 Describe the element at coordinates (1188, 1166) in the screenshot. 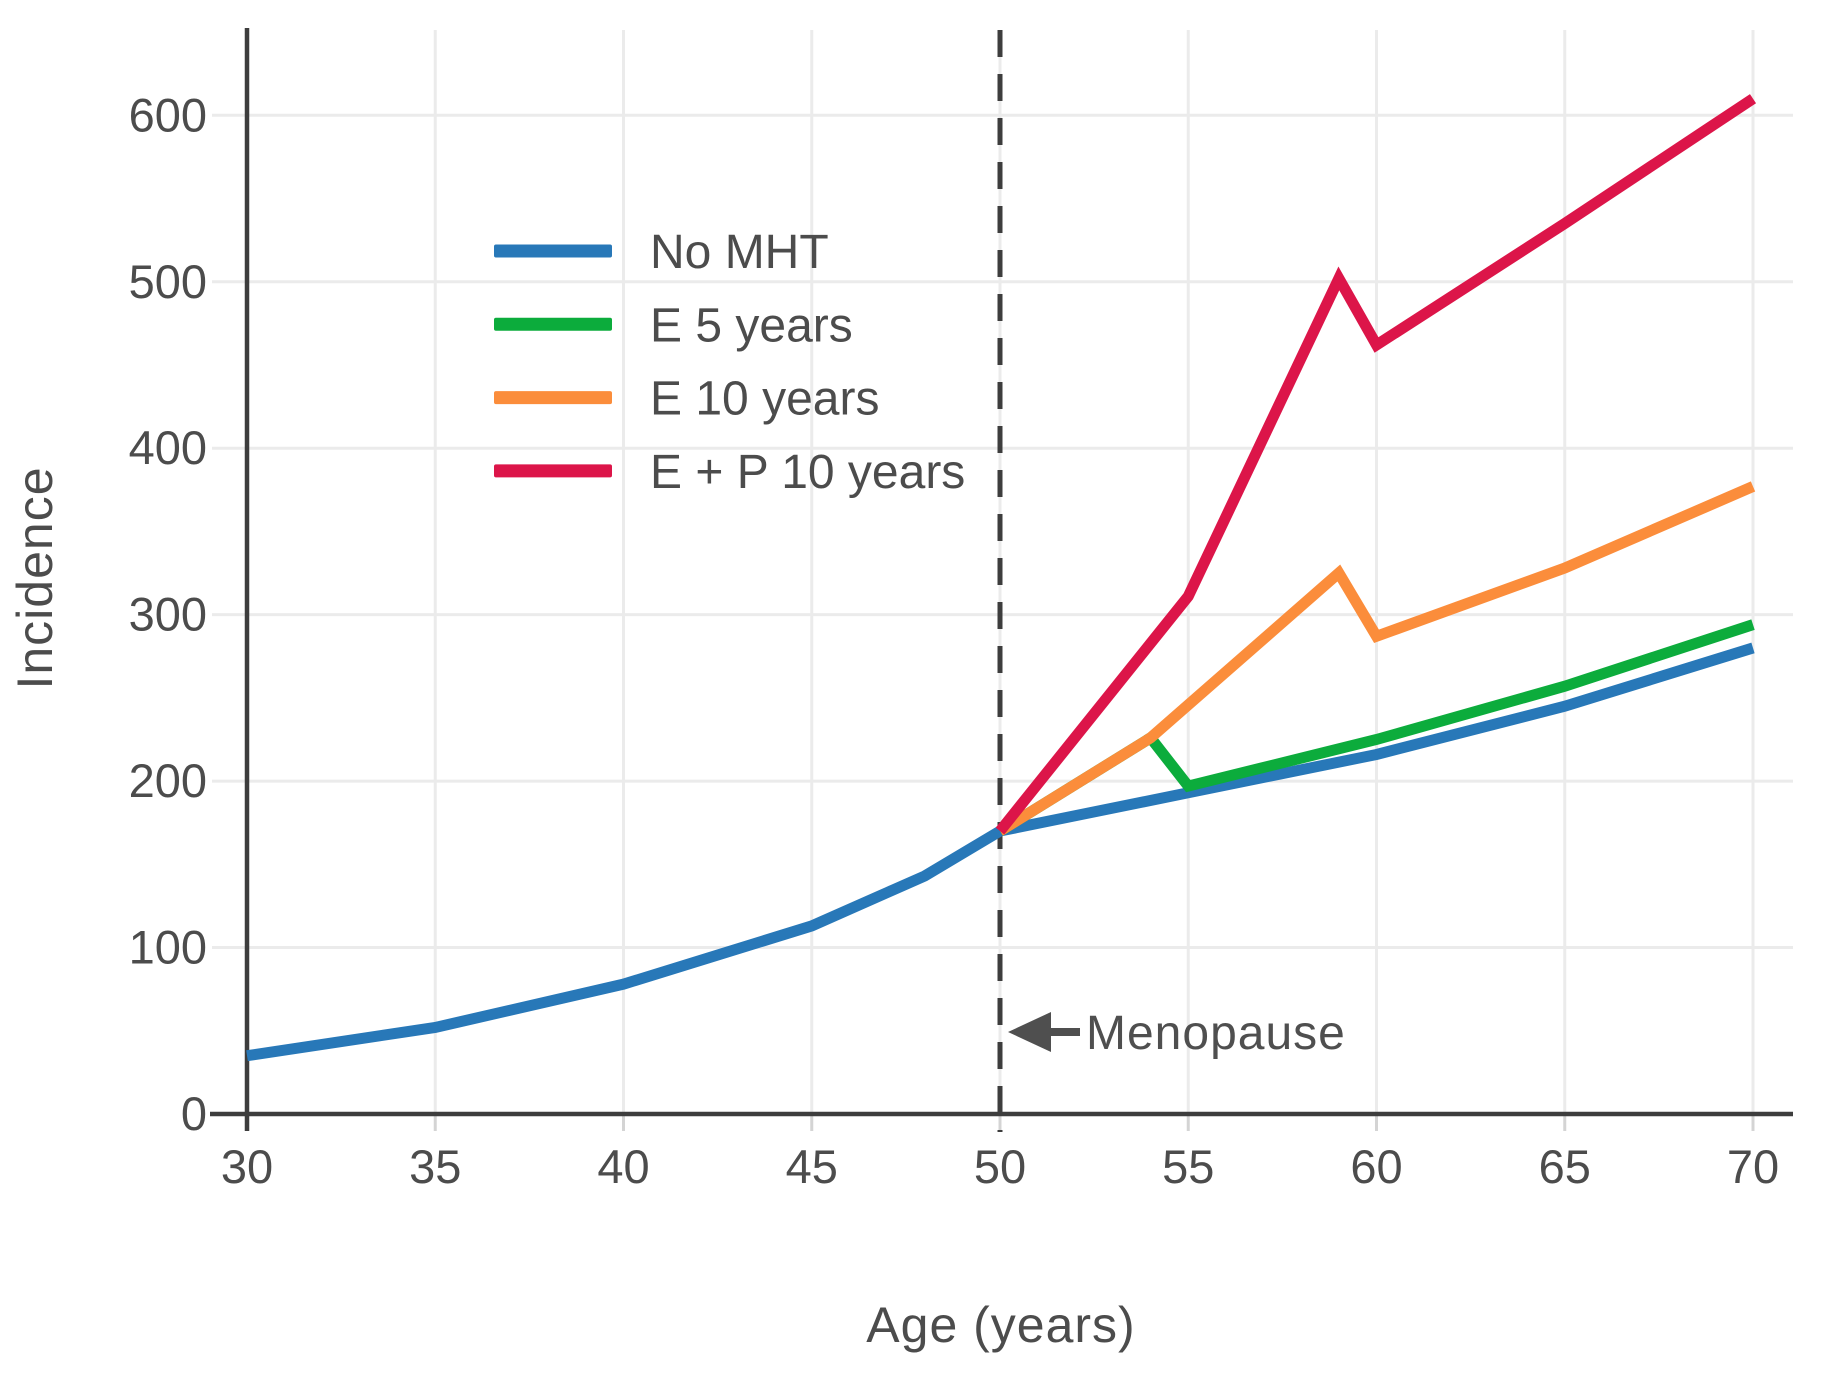

I see `x-tick-label-55: 55` at that location.